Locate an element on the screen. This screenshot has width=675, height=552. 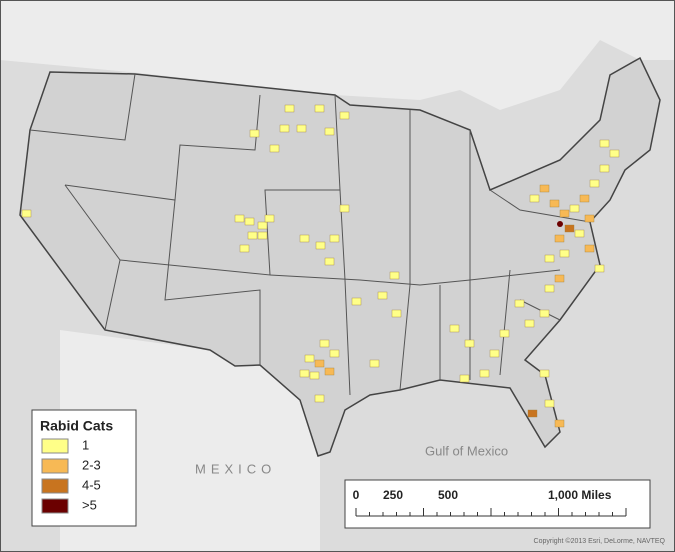
legend-label: 4-5 is located at coordinates (91, 484).